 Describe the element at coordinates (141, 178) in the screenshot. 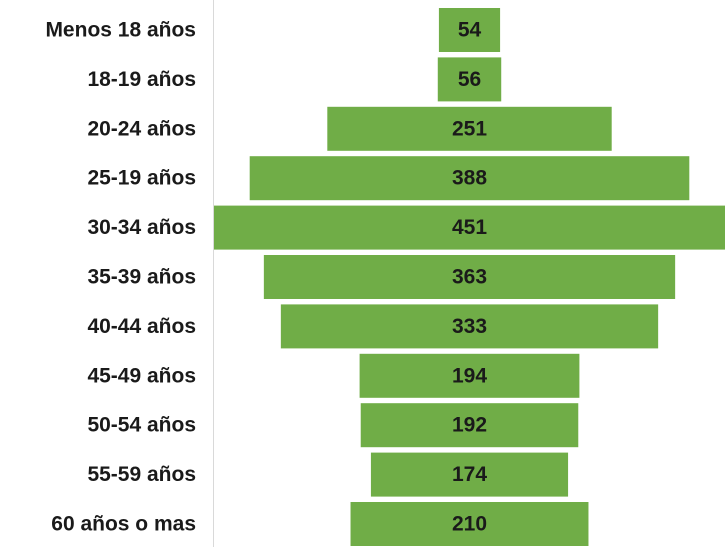

I see `category-label: 25-19 años` at that location.